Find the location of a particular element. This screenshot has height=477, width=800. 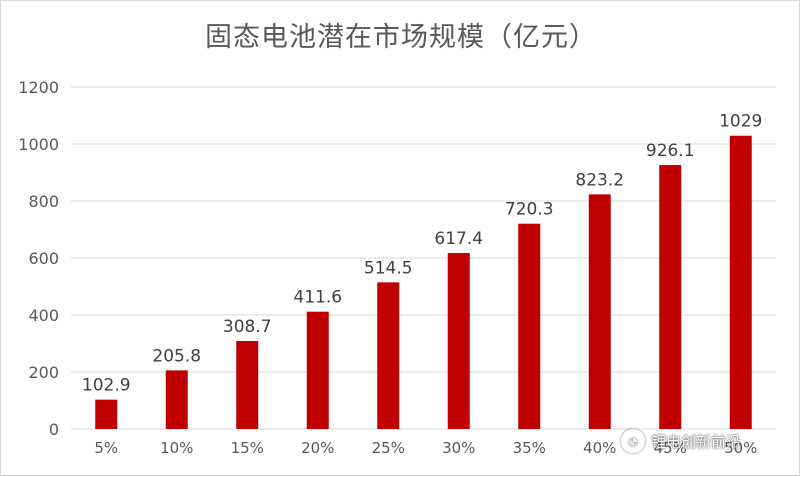

x-tick-label: 45% is located at coordinates (670, 448).